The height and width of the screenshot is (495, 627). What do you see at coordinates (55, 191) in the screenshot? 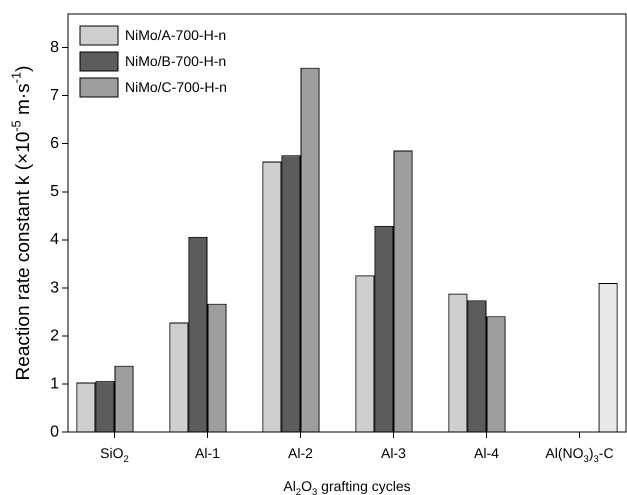
I see `y-tick-label: 5` at bounding box center [55, 191].